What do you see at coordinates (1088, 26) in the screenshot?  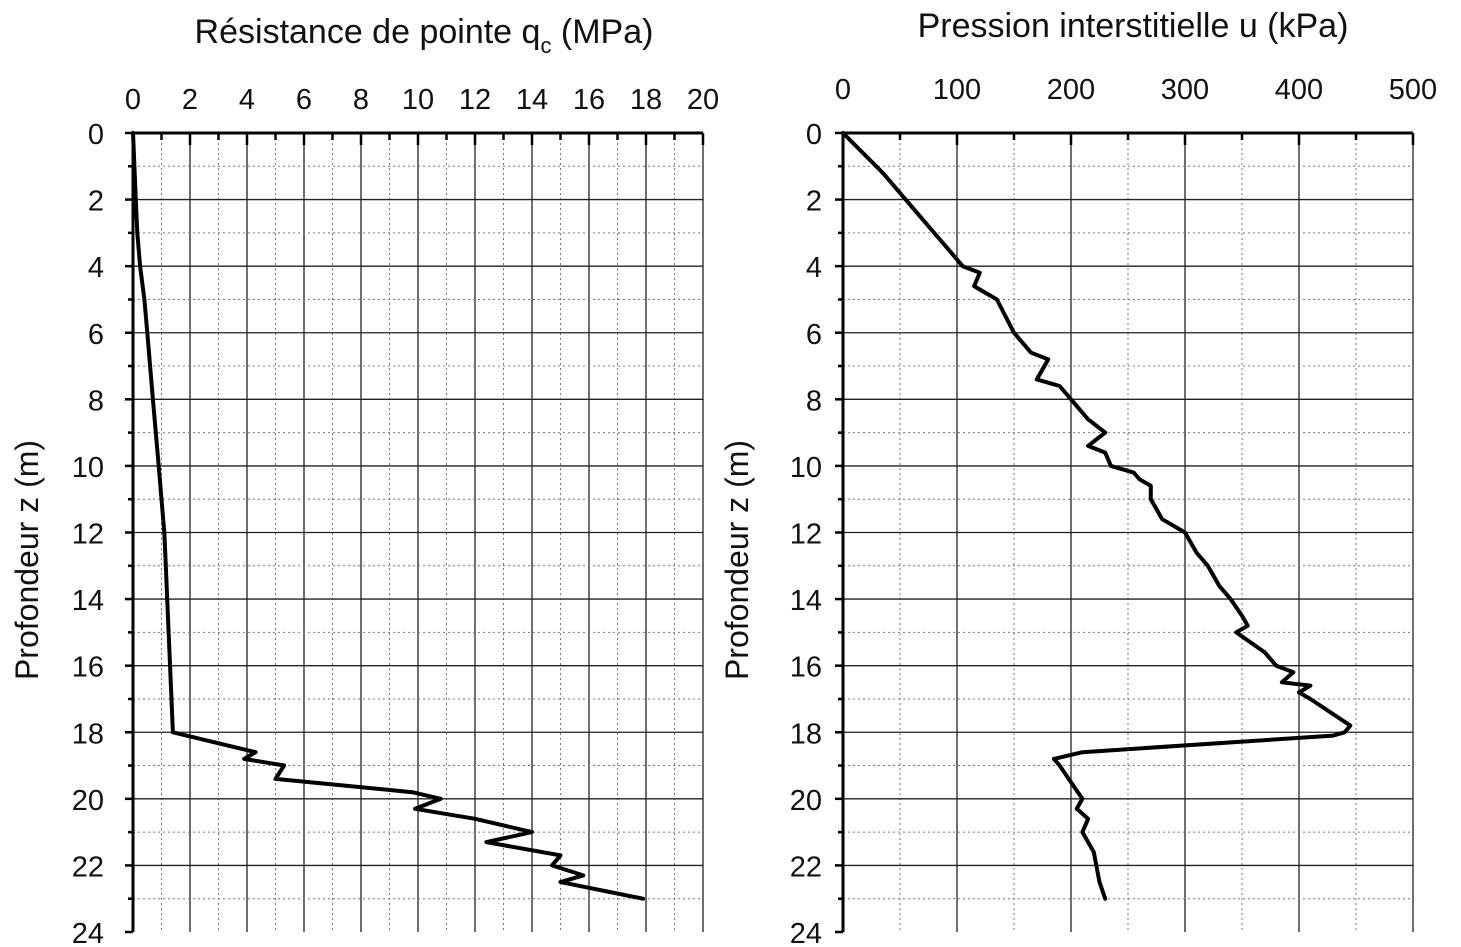 I see `title-main: Pression interstitielle u` at bounding box center [1088, 26].